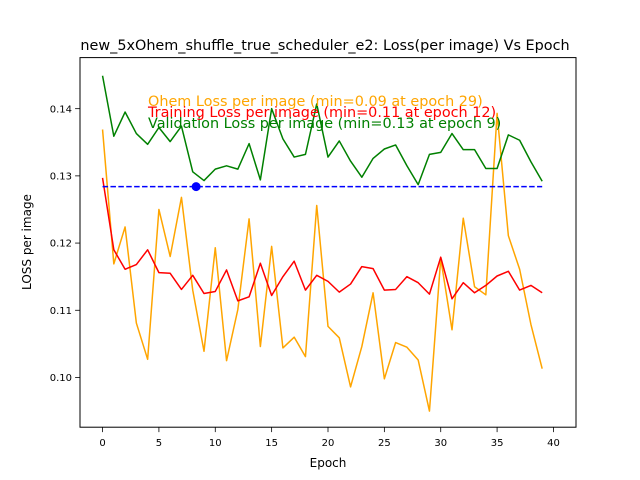  Describe the element at coordinates (553, 443) in the screenshot. I see `x-tick-label: 40` at that location.